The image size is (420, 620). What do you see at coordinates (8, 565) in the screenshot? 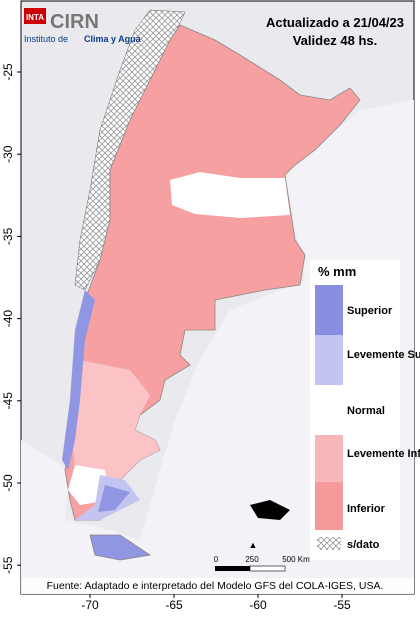
I see `lat-label: -55` at bounding box center [8, 565].